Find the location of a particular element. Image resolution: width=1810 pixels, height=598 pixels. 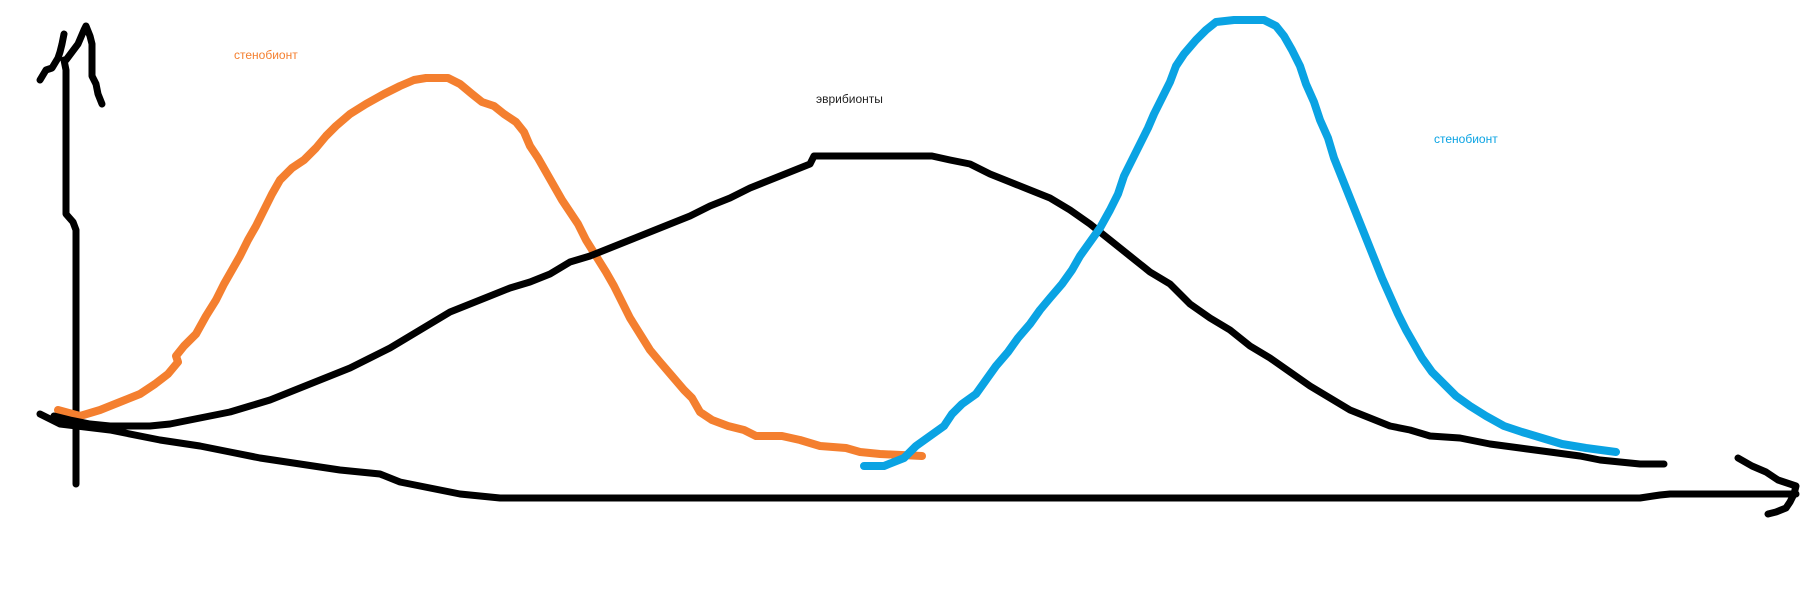

arrow-up-icon is located at coordinates (71, 65).